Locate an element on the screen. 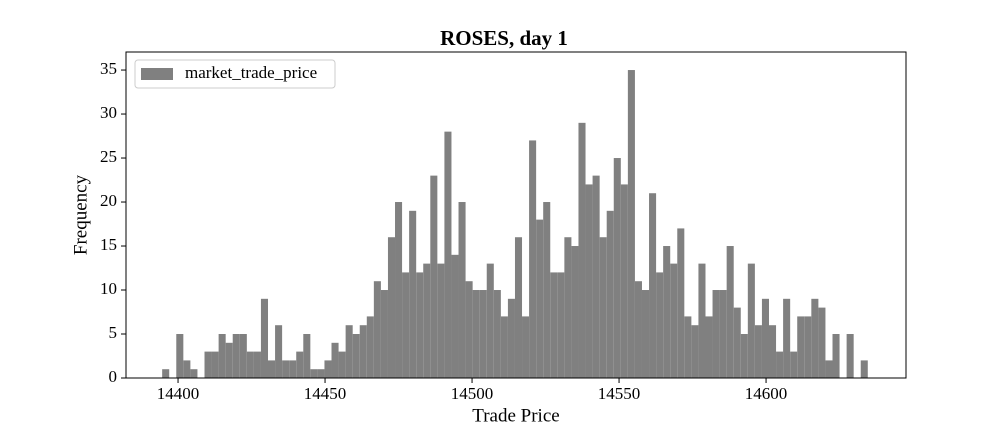 Image resolution: width=1008 pixels, height=432 pixels. y-tick-label: 10 is located at coordinates (108, 288).